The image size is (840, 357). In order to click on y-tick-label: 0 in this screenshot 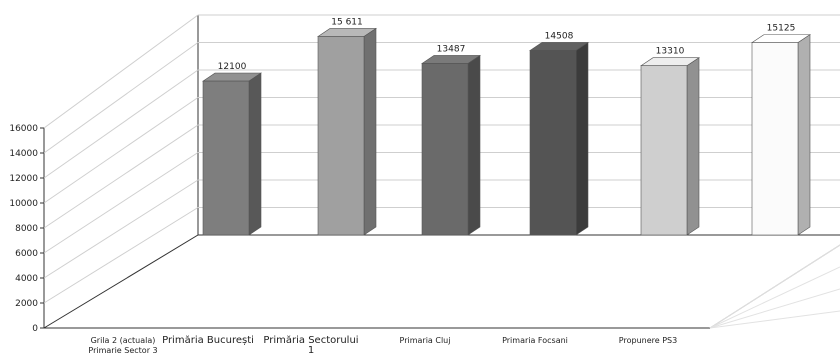, I will do `click(35, 329)`.